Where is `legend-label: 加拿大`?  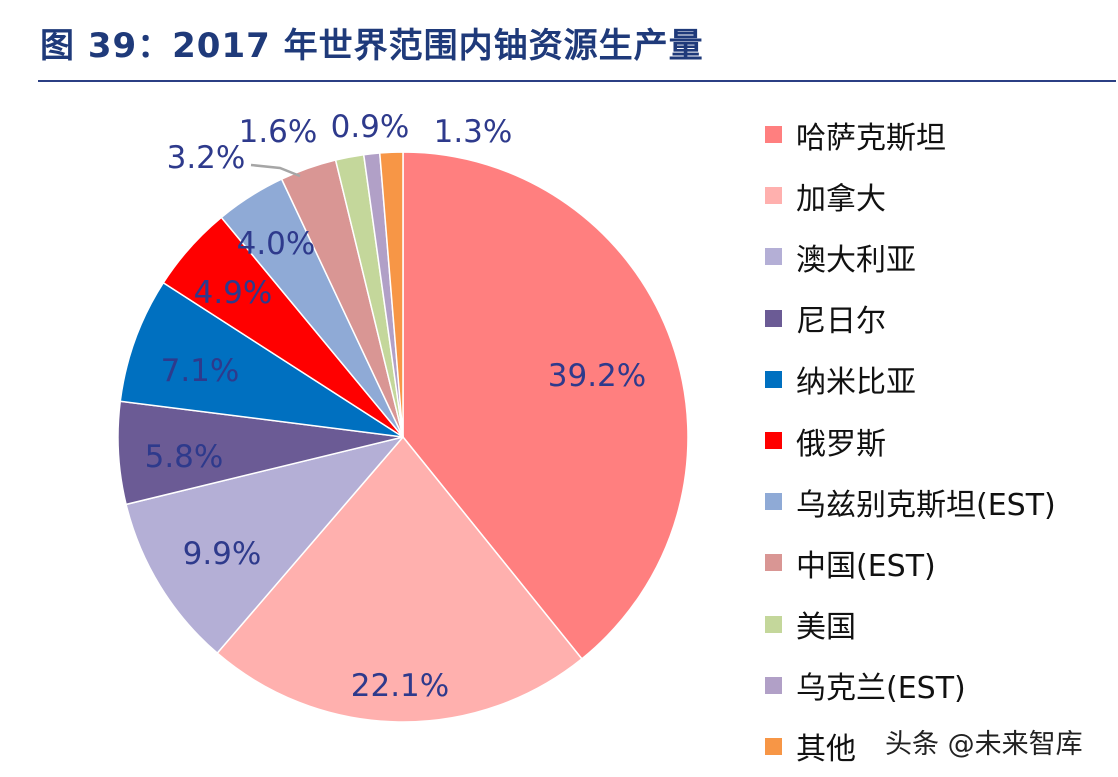
legend-label: 加拿大 is located at coordinates (841, 199).